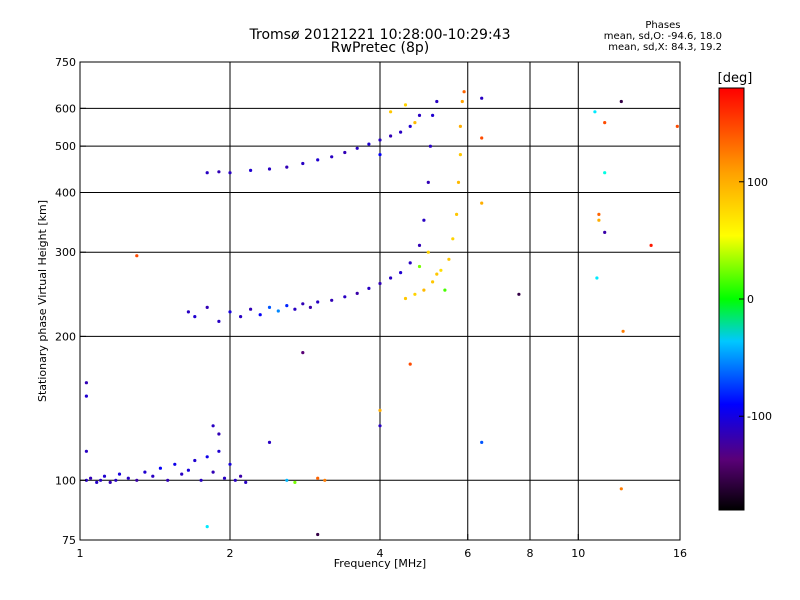  I want to click on colorbar-label: [deg], so click(735, 78).